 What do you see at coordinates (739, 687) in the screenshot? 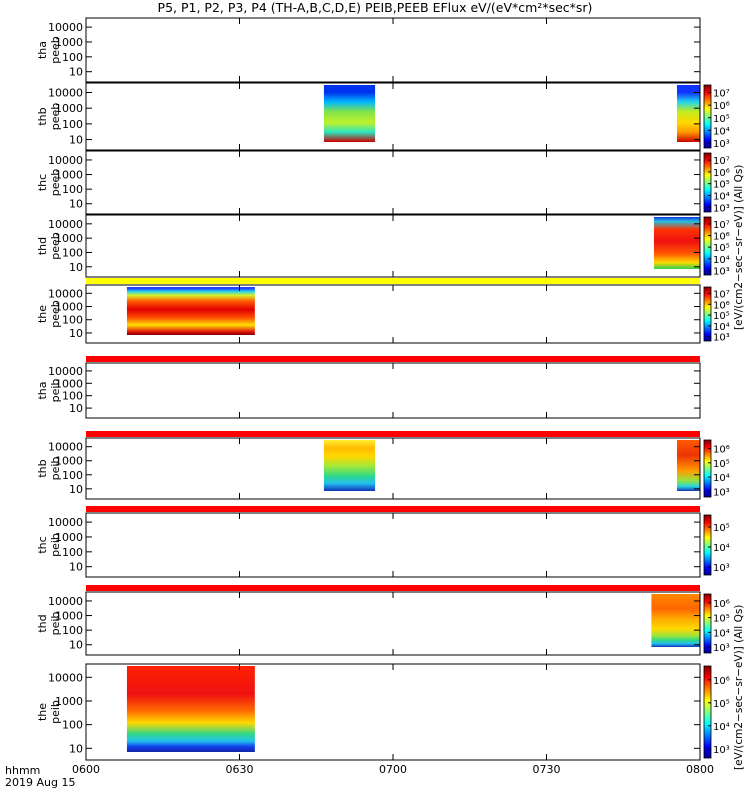
I see `colorbar-title-bottom: [eV/(cm2−sec−sr−eV)] (All Qs)` at bounding box center [739, 687].